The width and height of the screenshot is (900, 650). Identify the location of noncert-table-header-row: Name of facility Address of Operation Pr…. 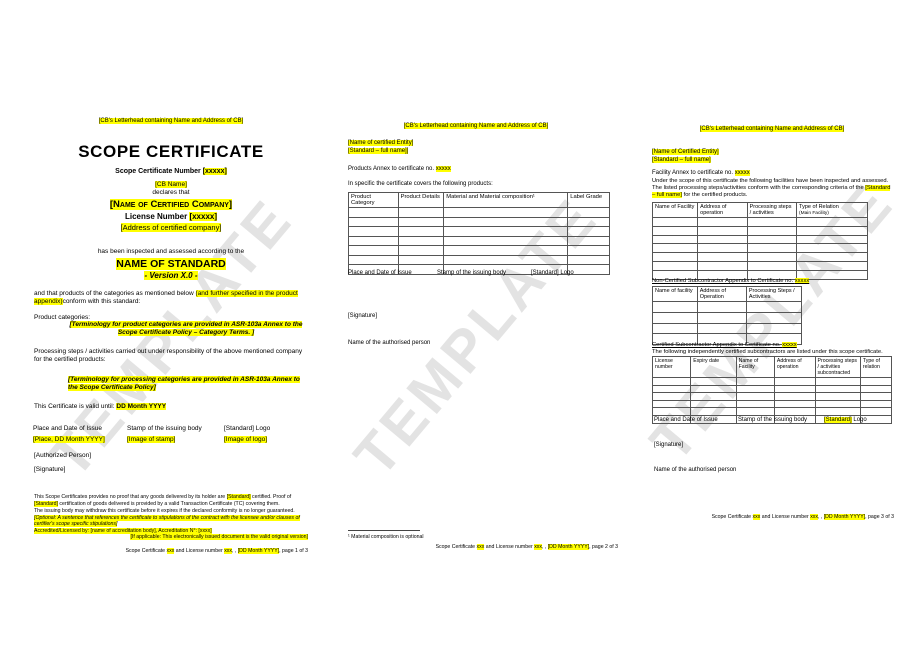
(727, 294).